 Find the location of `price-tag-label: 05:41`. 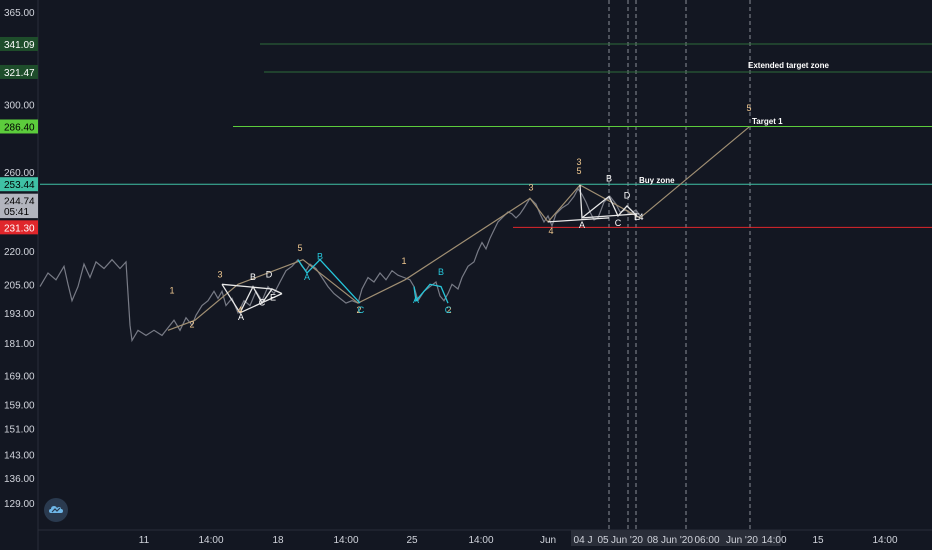

price-tag-label: 05:41 is located at coordinates (16, 212).